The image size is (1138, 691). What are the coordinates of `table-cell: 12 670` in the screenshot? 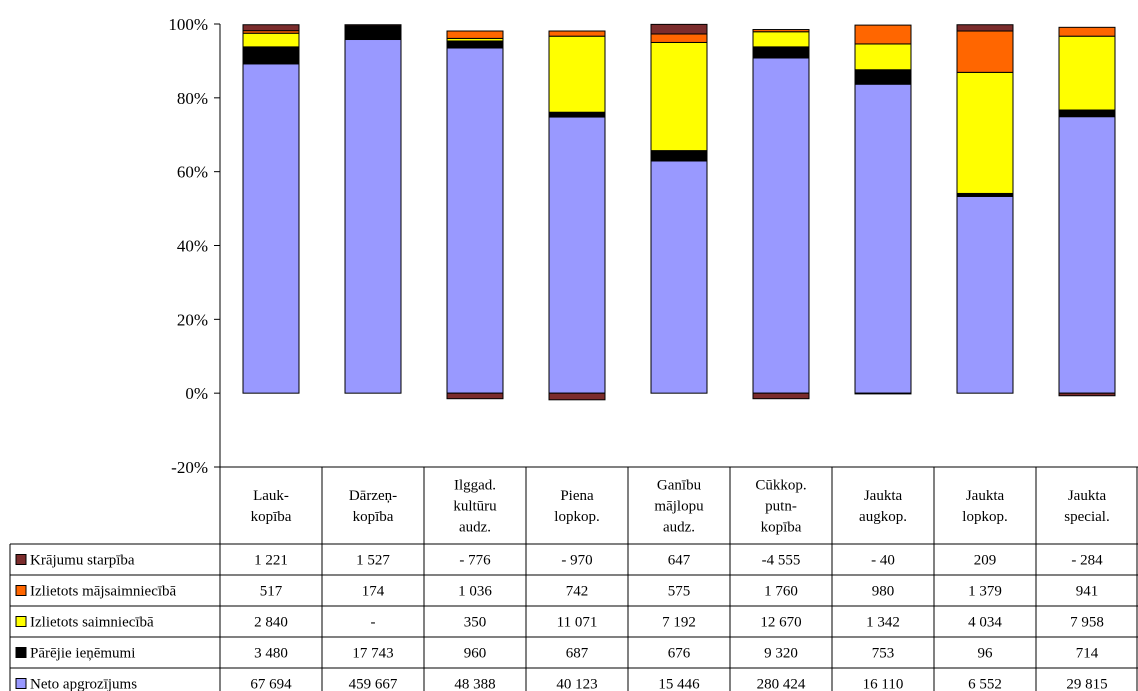 It's located at (780, 623).